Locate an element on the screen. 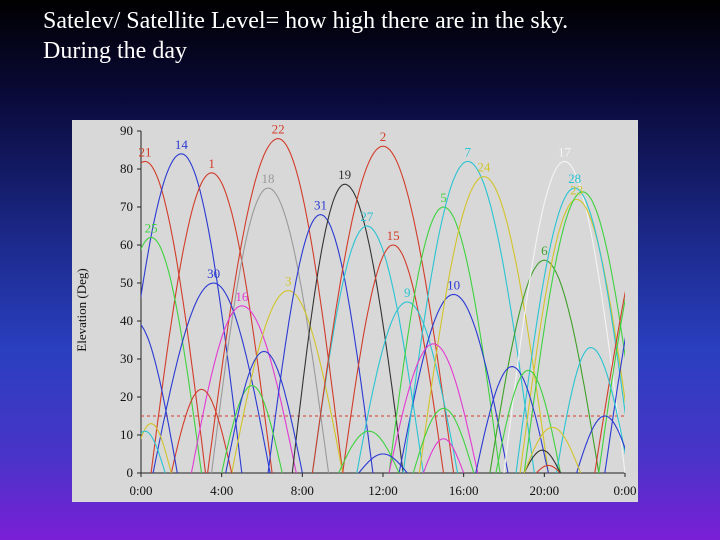 This screenshot has height=540, width=720. satellite-label-19: 19 is located at coordinates (344, 174).